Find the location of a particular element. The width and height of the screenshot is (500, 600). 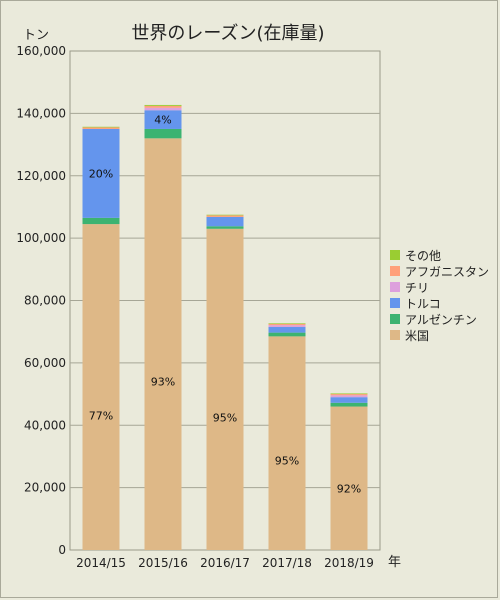

percent-label: 77% is located at coordinates (101, 416).